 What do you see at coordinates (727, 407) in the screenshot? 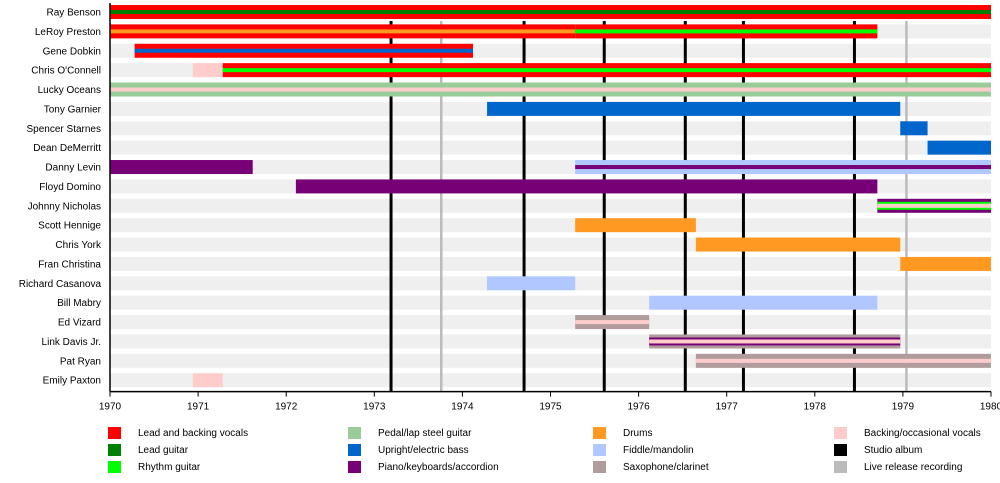
I see `x-tick-label: 1977` at bounding box center [727, 407].